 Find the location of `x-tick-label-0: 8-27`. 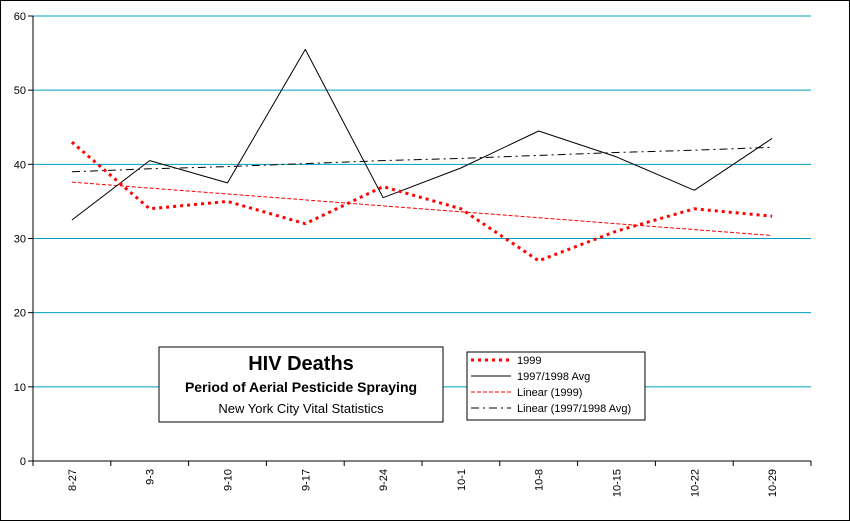

x-tick-label-0: 8-27 is located at coordinates (73, 480).